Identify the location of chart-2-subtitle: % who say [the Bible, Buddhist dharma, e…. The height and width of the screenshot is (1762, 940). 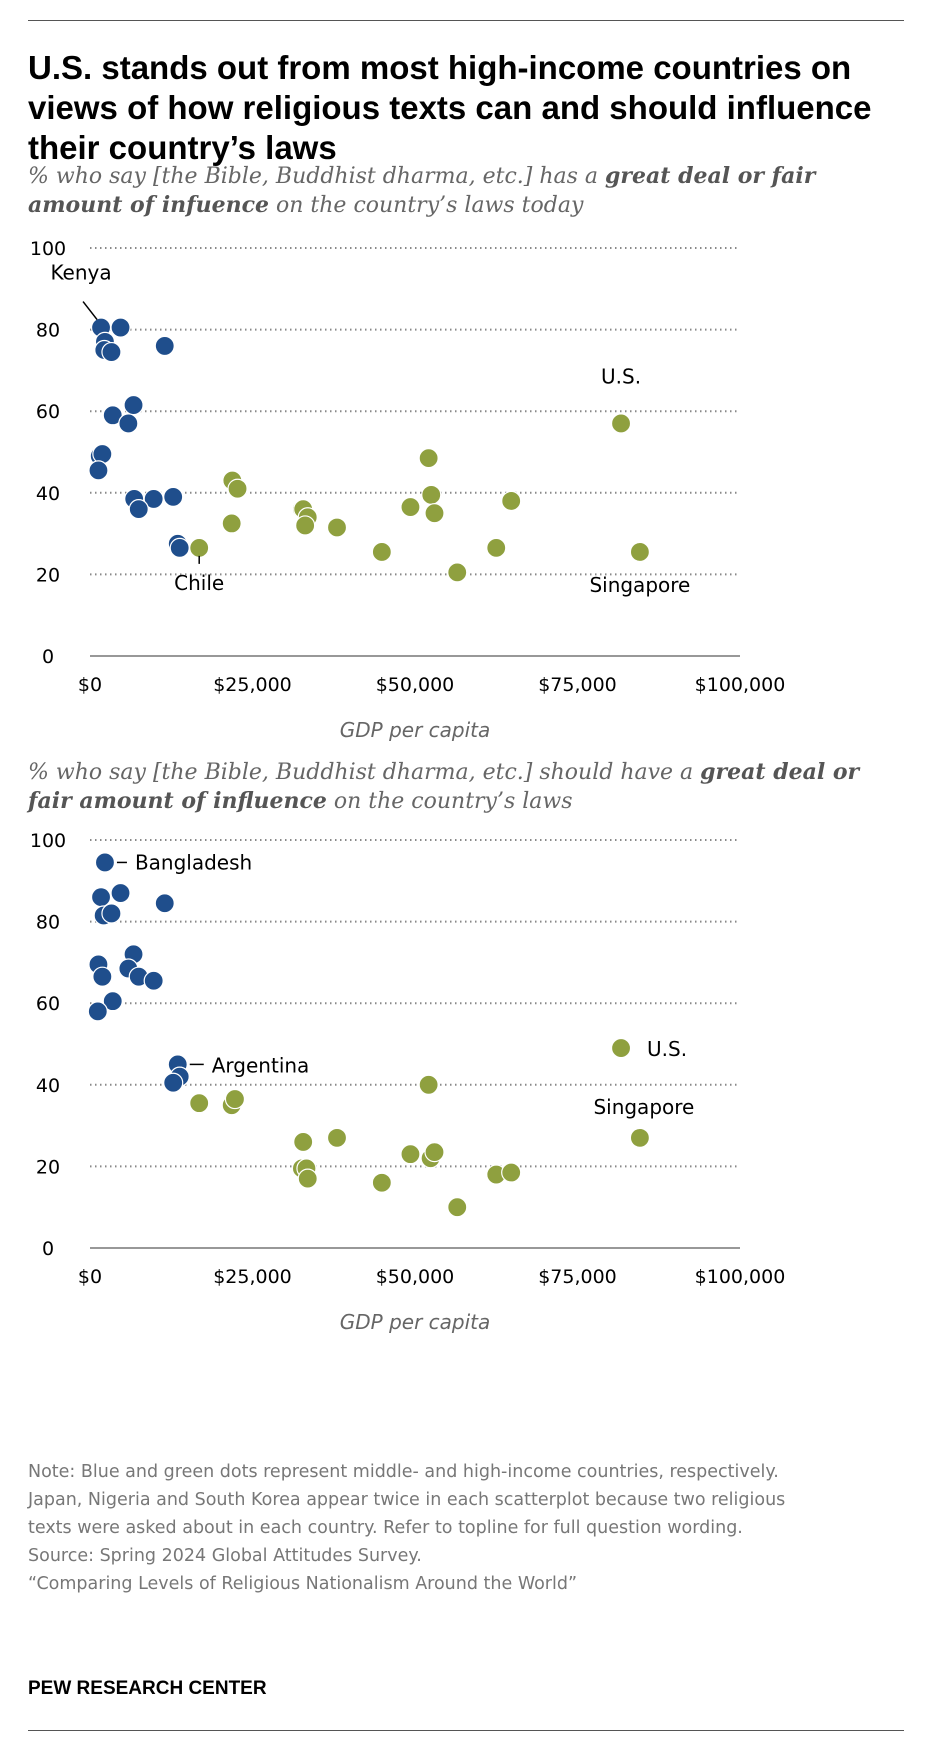
(468, 787).